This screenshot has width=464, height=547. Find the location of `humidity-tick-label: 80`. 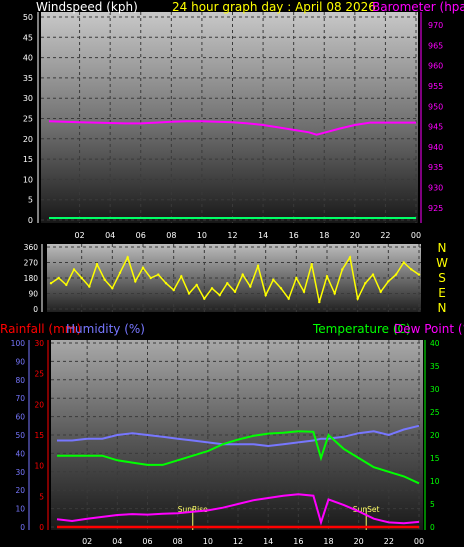

humidity-tick-label: 80 is located at coordinates (20, 380).